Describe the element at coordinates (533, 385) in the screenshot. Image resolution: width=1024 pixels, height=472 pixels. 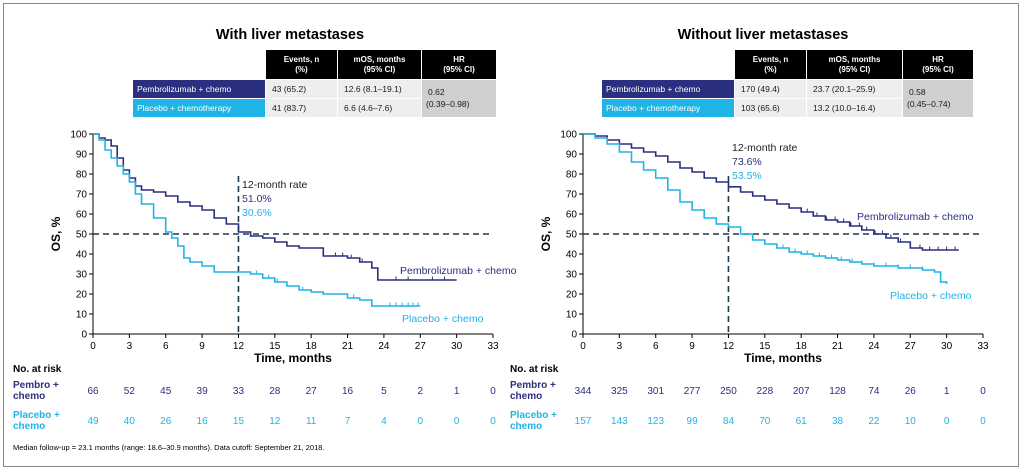
I see `risk-row-label: Pembro +` at that location.